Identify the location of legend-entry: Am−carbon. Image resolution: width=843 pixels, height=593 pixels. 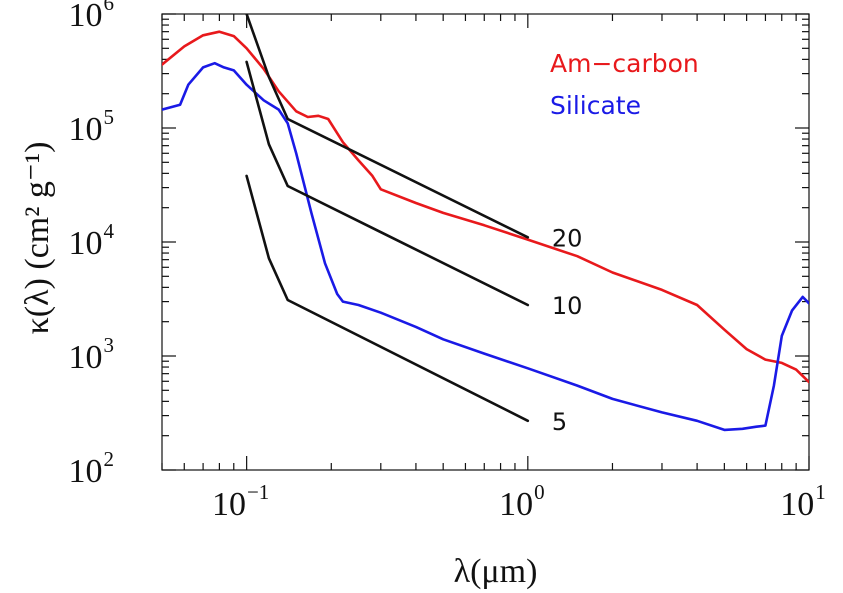
(624, 63).